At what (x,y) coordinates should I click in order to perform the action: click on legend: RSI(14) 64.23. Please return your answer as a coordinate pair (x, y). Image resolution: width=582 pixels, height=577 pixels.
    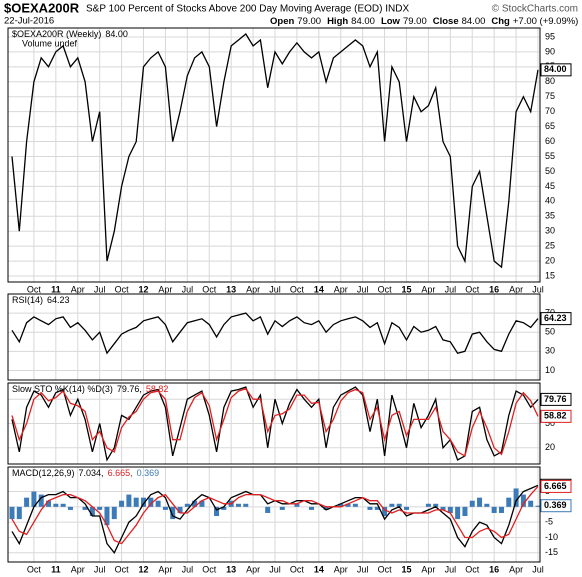
    Looking at the image, I should click on (41, 300).